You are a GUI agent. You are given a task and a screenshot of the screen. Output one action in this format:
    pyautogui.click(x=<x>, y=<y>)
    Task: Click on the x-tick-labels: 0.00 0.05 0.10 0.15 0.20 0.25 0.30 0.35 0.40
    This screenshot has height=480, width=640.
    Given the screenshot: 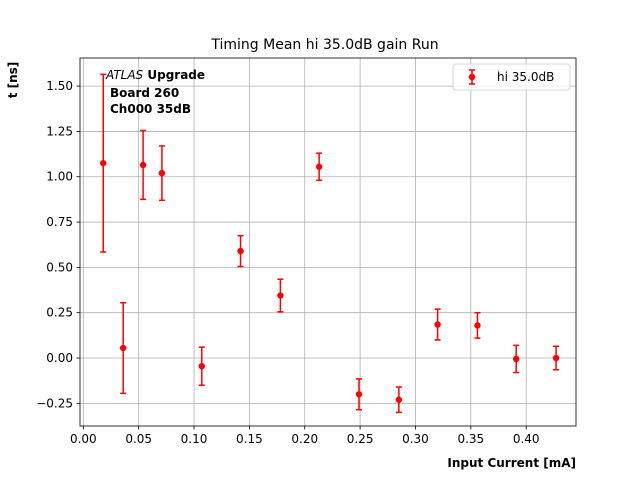 What is the action you would take?
    pyautogui.click(x=305, y=439)
    